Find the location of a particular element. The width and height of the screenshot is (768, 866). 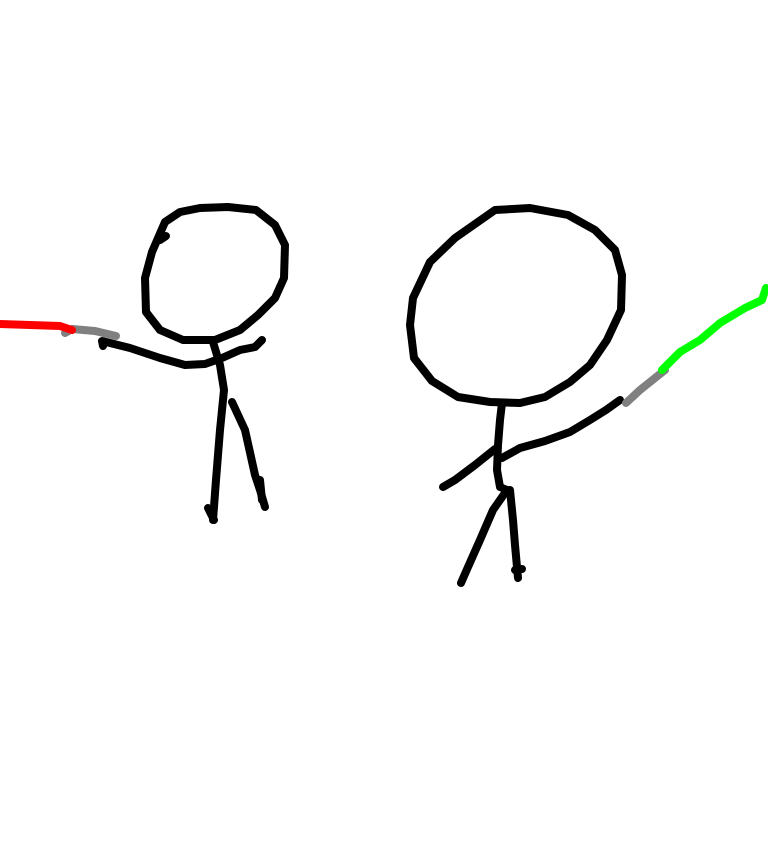

saber-hilt is located at coordinates (645, 386).